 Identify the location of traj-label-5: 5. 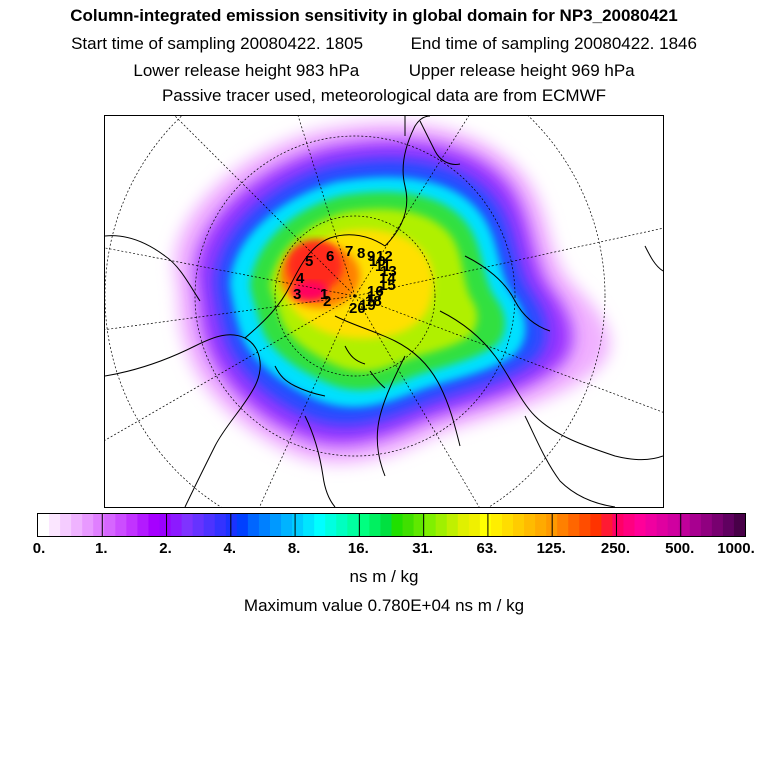
(309, 261).